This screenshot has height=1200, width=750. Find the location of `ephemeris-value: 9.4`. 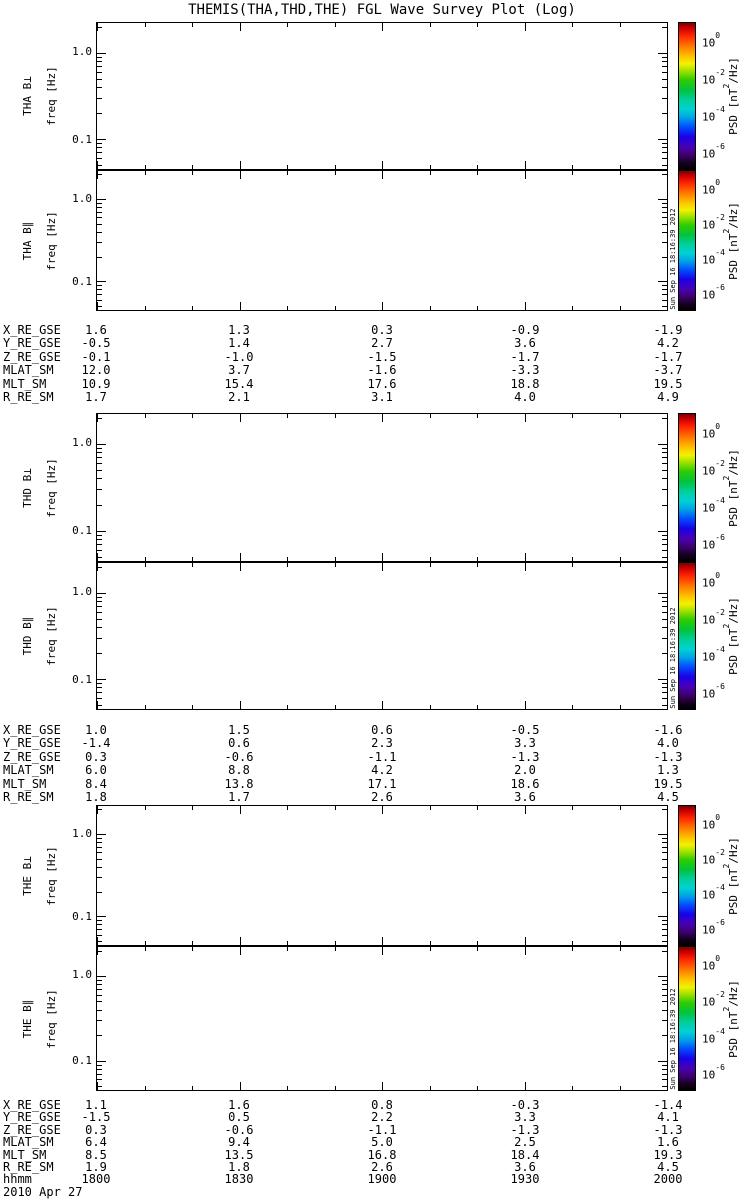

ephemeris-value: 9.4 is located at coordinates (239, 1142).